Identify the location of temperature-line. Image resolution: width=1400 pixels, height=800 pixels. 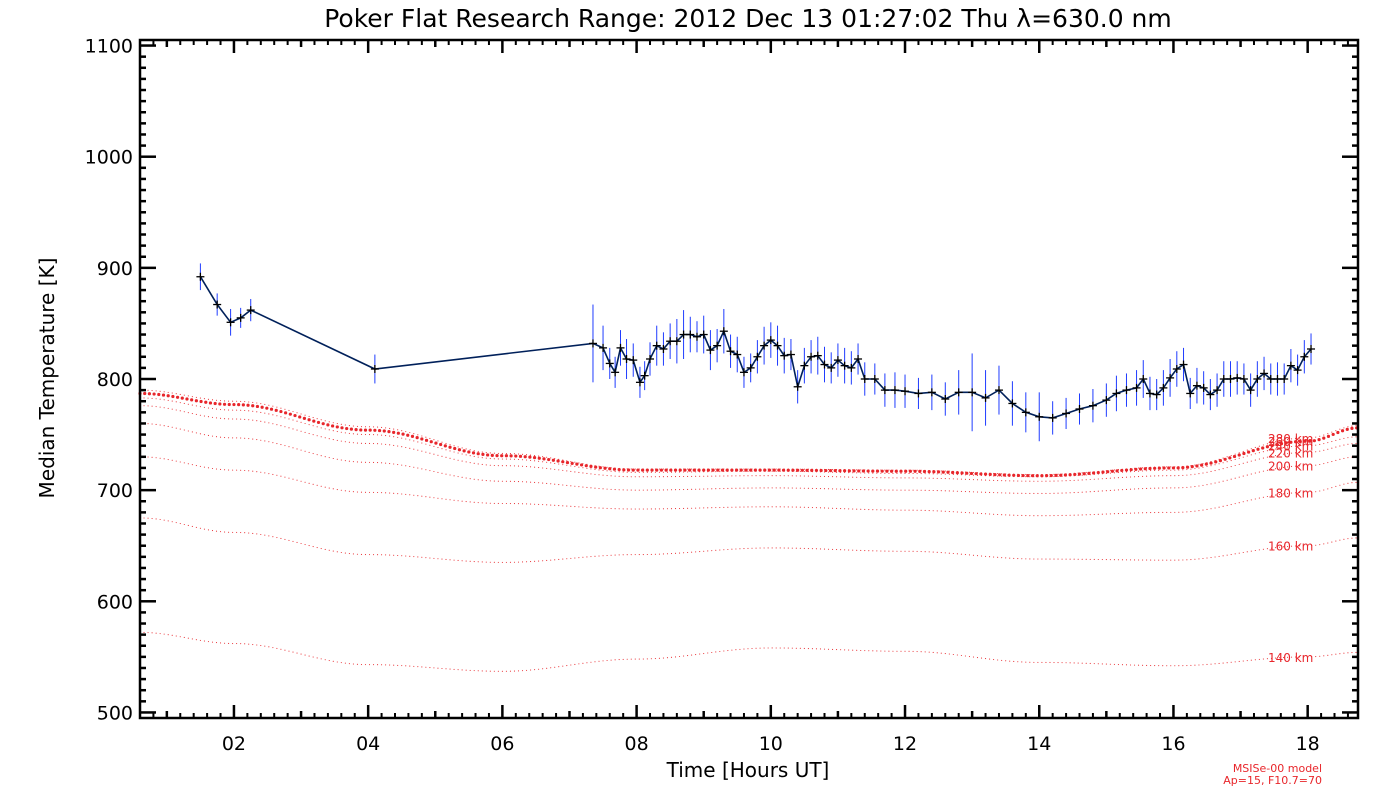
(755, 347).